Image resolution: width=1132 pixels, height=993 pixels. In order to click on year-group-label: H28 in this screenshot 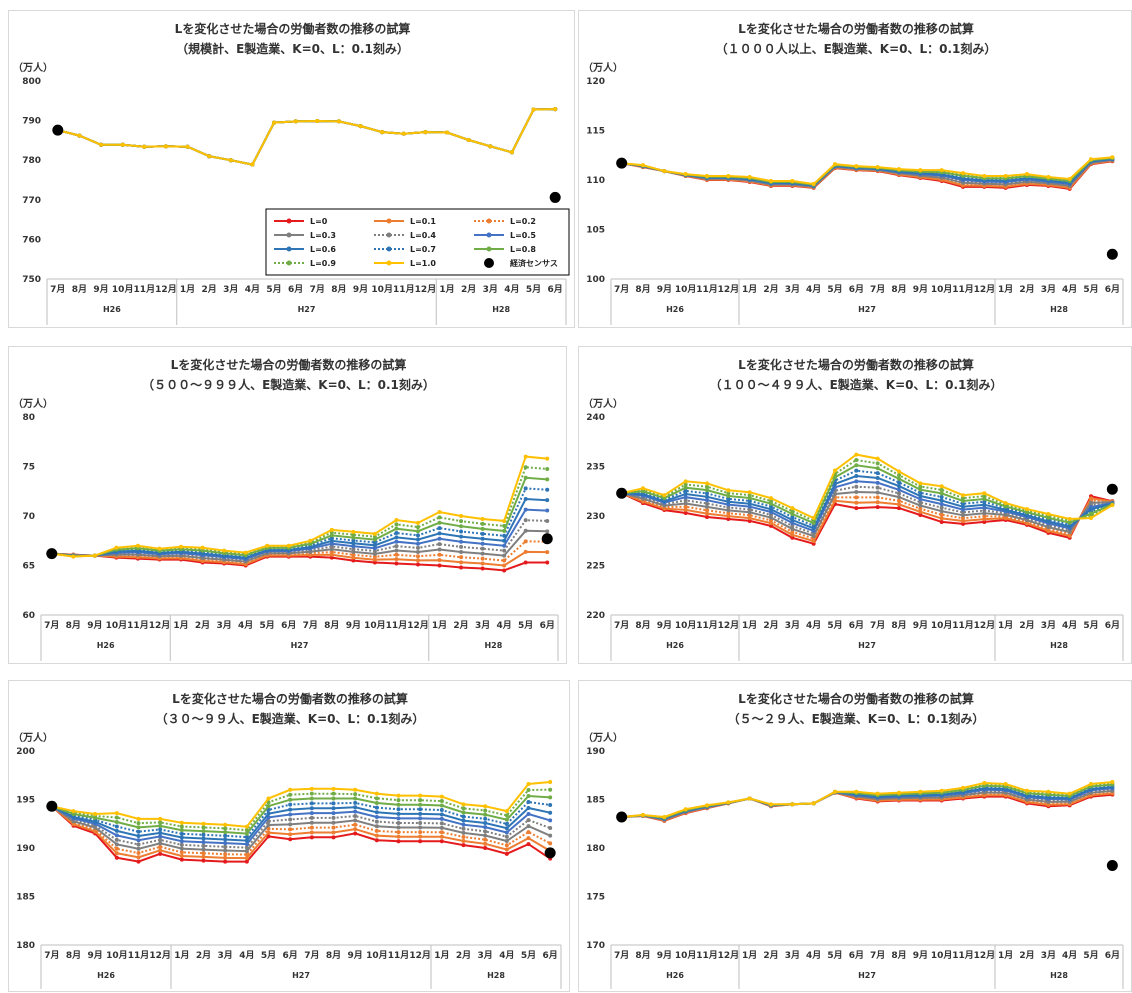, I will do `click(1059, 309)`.